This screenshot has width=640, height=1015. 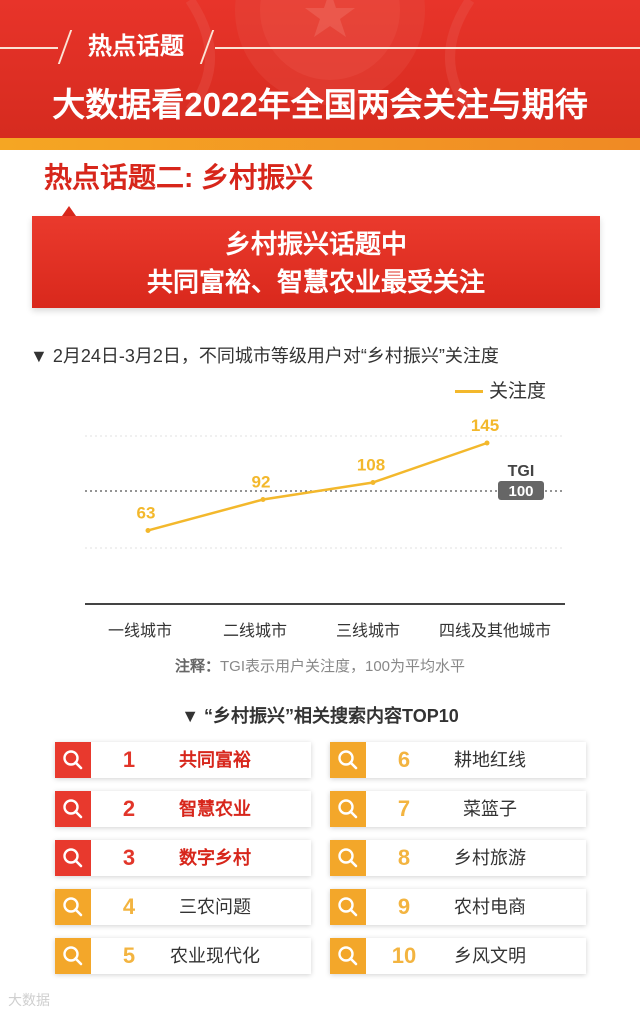 What do you see at coordinates (495, 631) in the screenshot?
I see `x-tick-label: 四线及其他城市` at bounding box center [495, 631].